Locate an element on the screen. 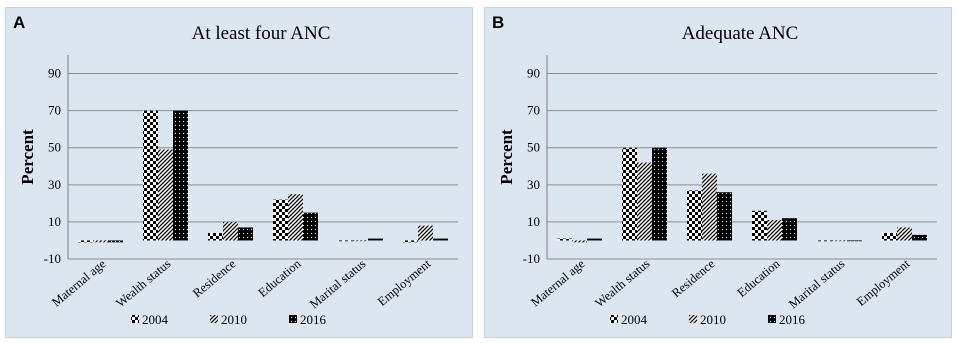  panel-letter: A is located at coordinates (19, 22).